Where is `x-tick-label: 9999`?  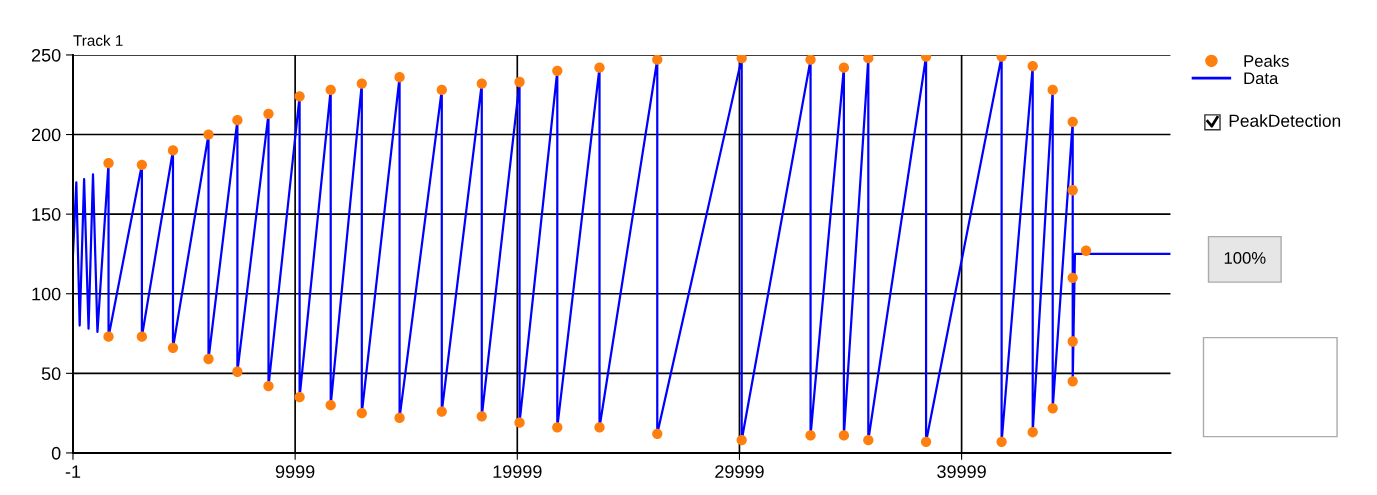
x-tick-label: 9999 is located at coordinates (295, 471).